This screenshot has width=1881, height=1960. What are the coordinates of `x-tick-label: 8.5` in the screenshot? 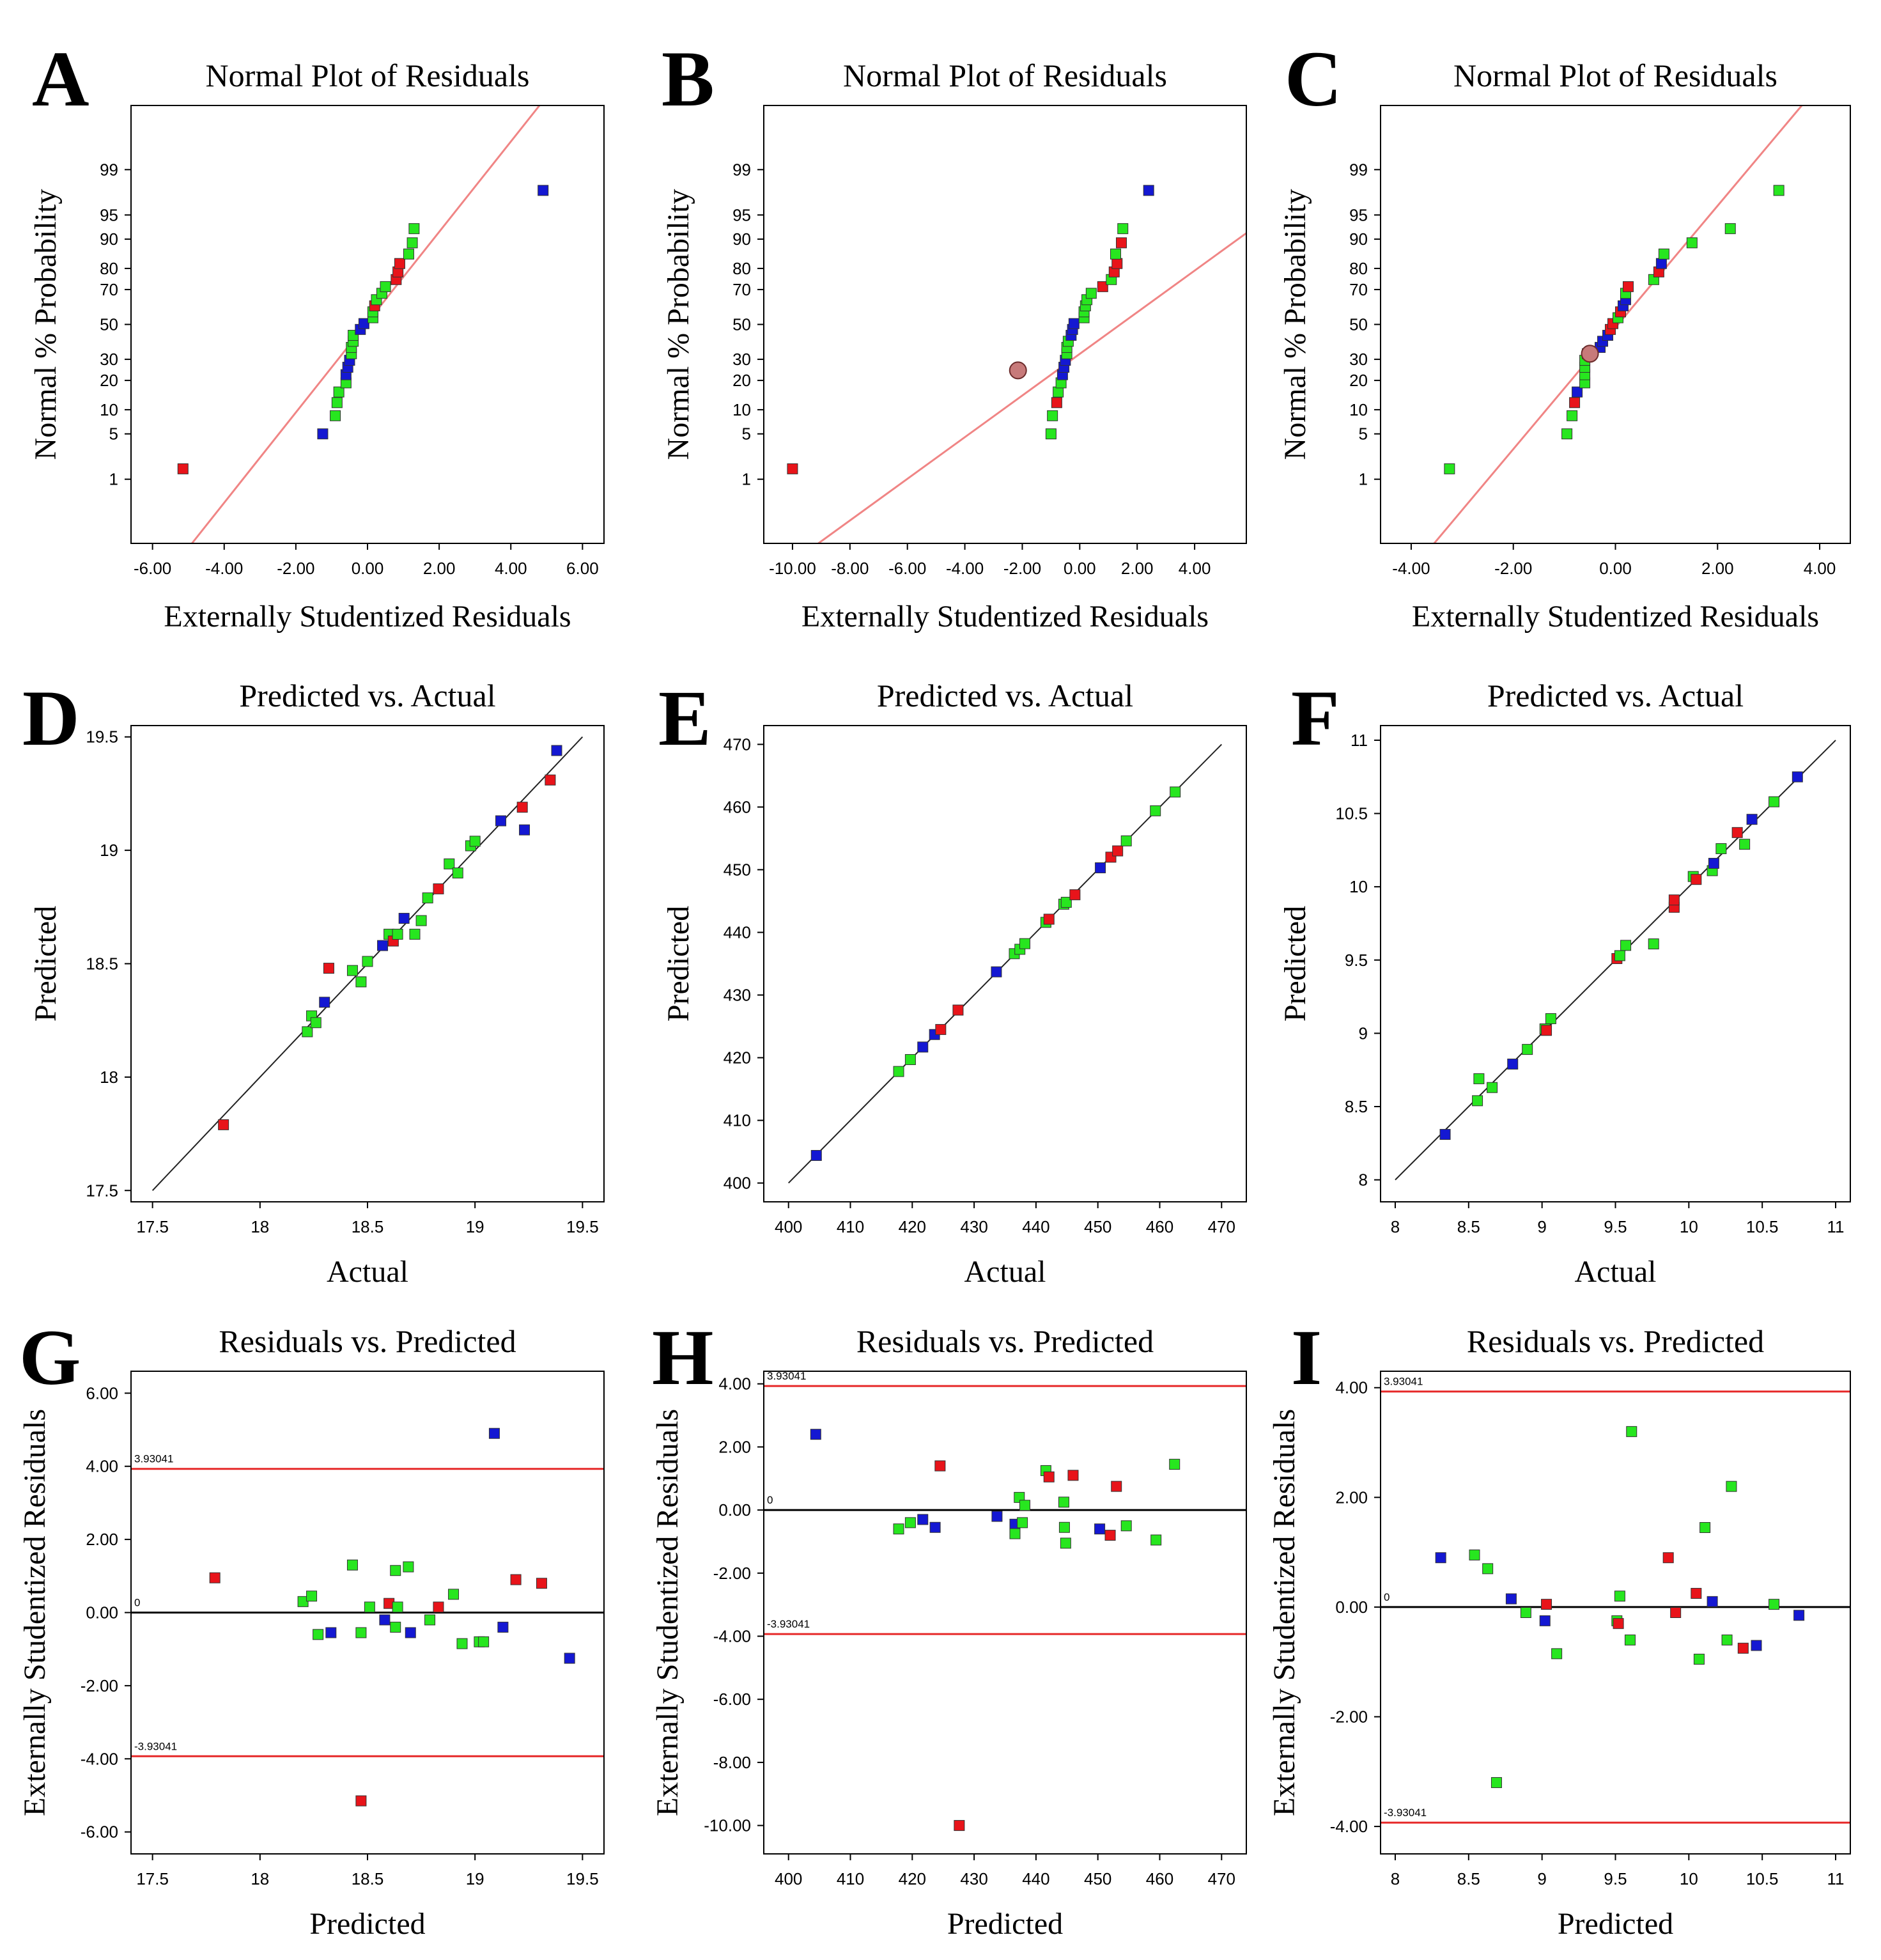 It's located at (1469, 1878).